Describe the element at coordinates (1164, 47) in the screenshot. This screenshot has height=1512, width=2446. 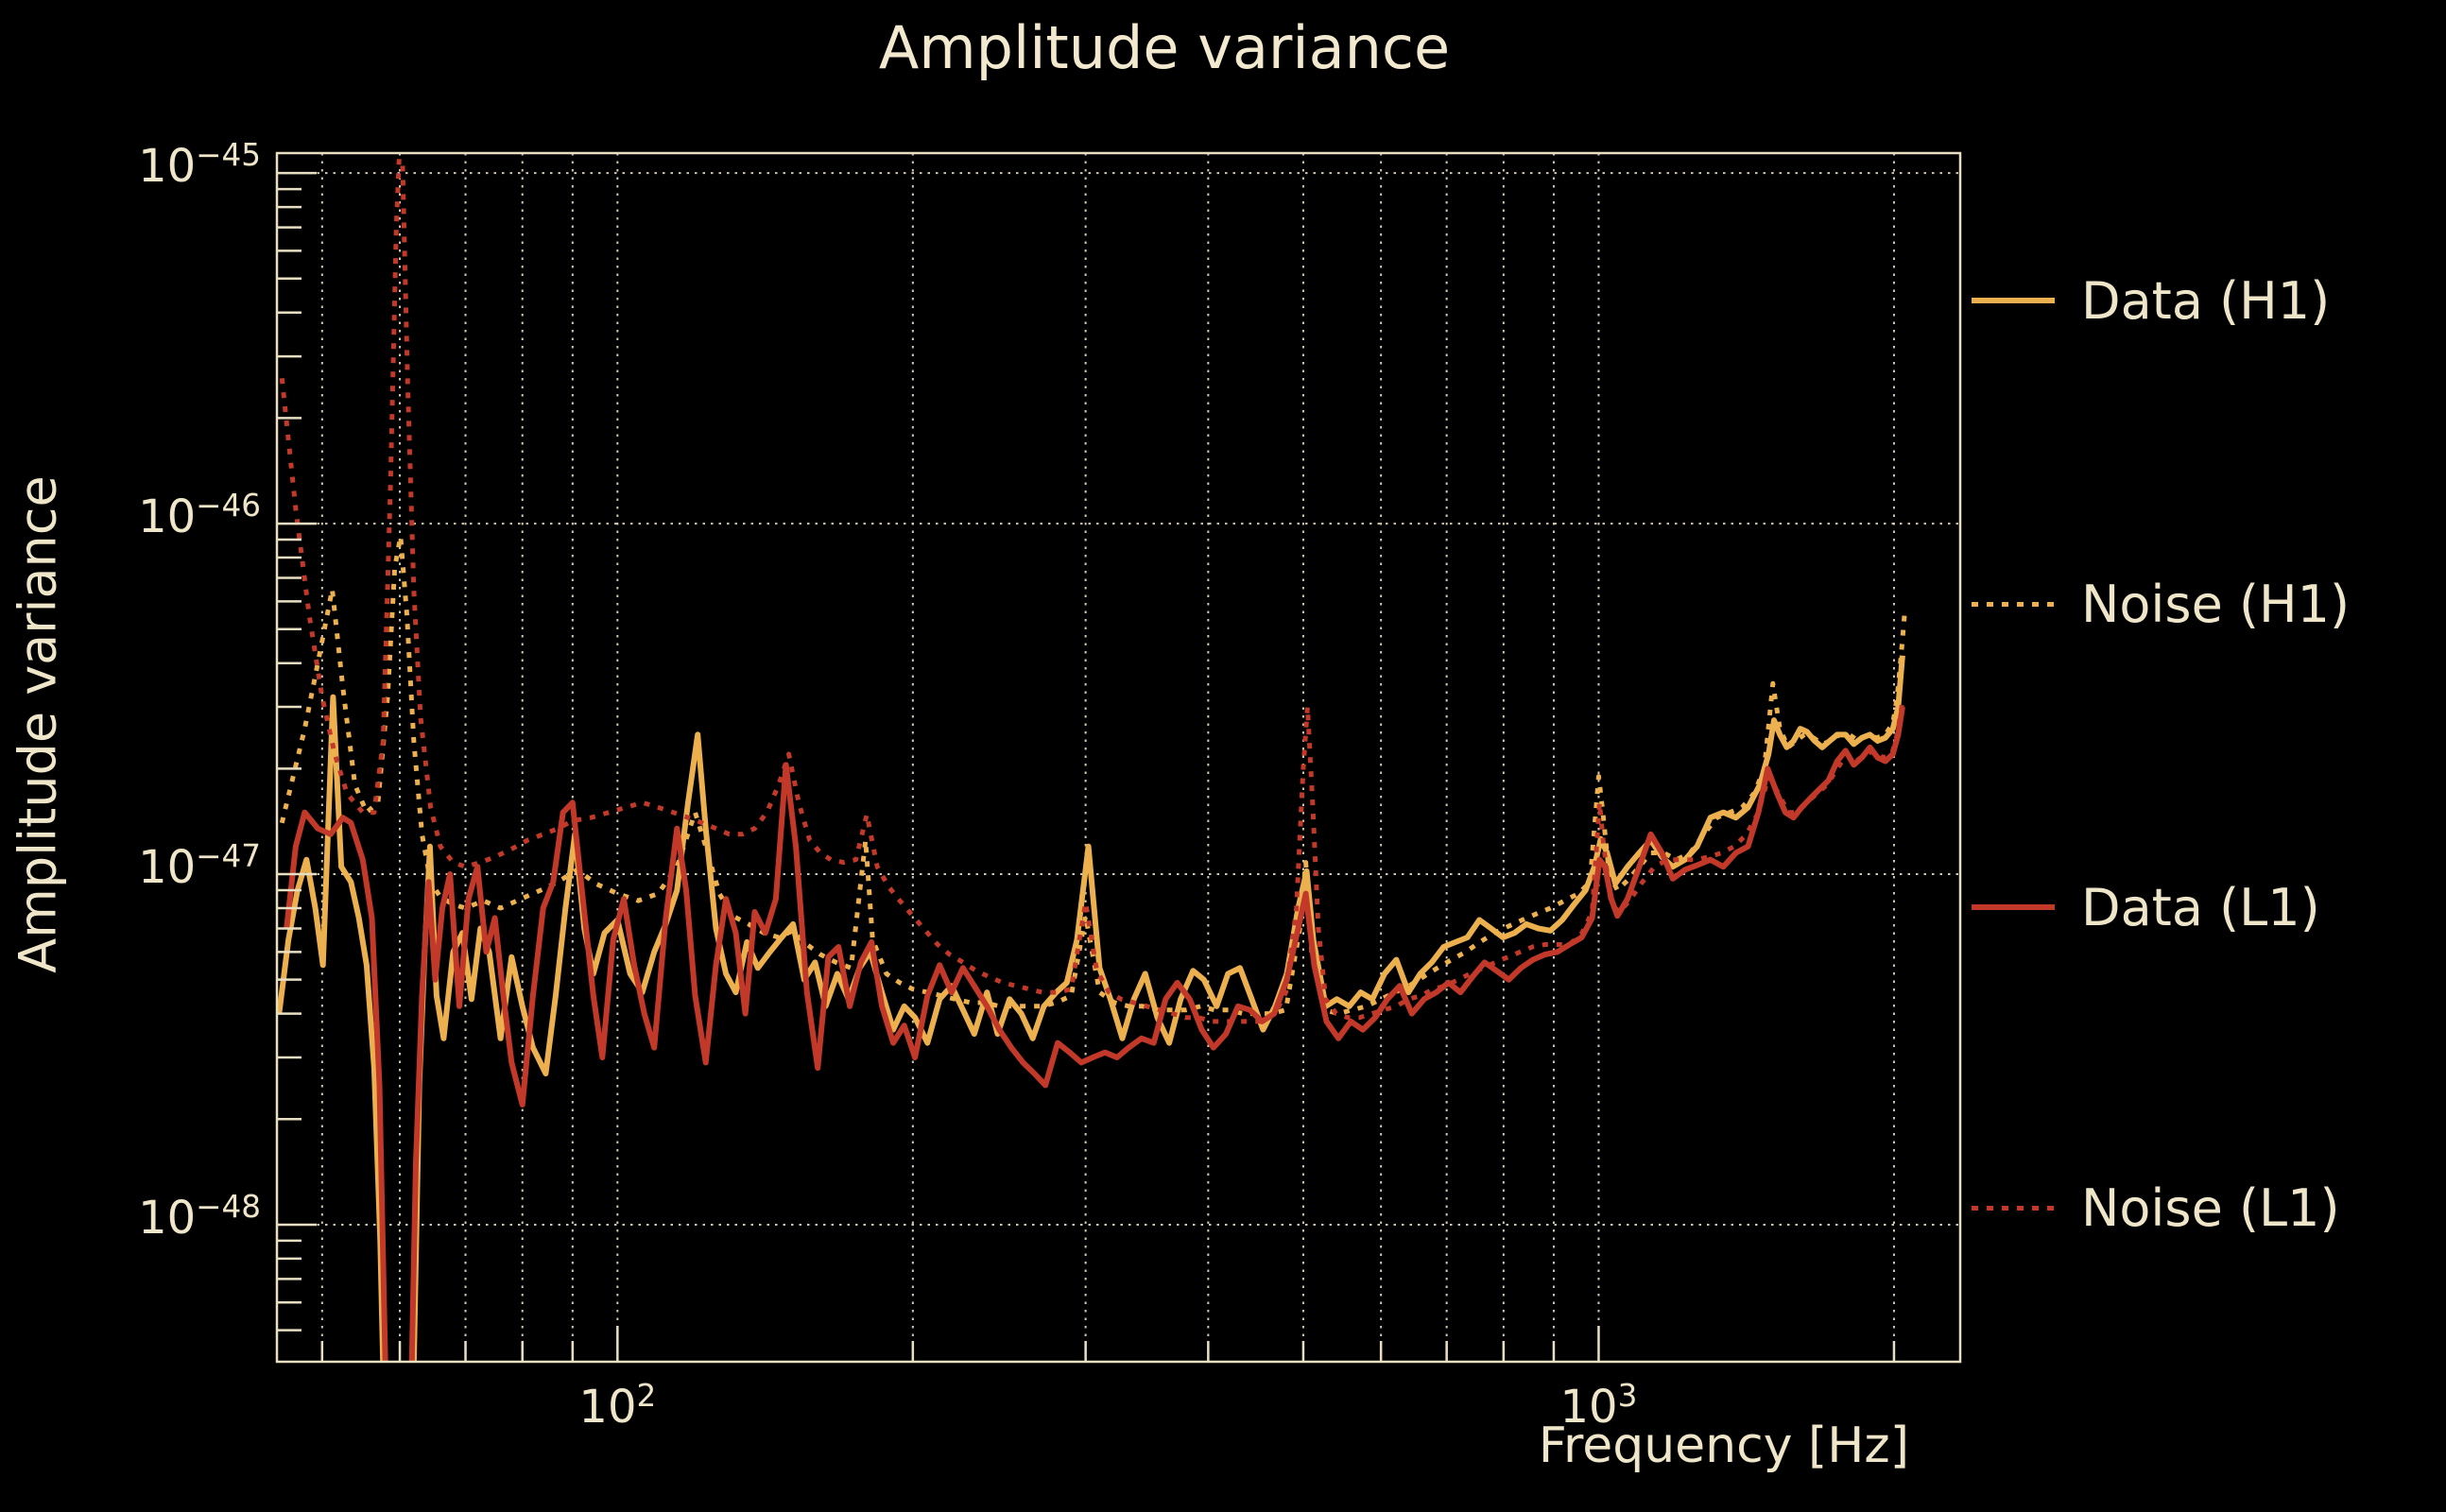
I see `chart-title: Amplitude variance` at that location.